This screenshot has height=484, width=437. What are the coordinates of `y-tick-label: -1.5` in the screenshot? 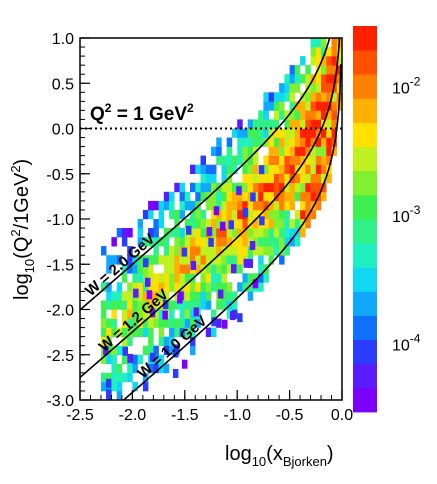 It's located at (60, 265).